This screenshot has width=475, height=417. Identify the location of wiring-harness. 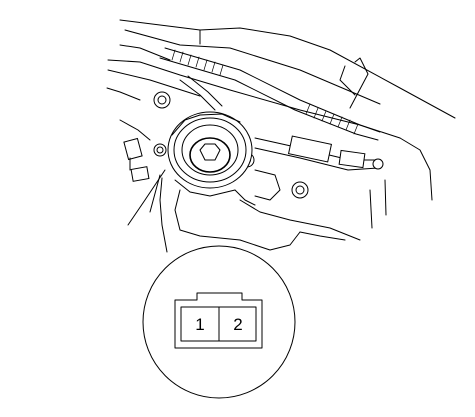
(270, 94).